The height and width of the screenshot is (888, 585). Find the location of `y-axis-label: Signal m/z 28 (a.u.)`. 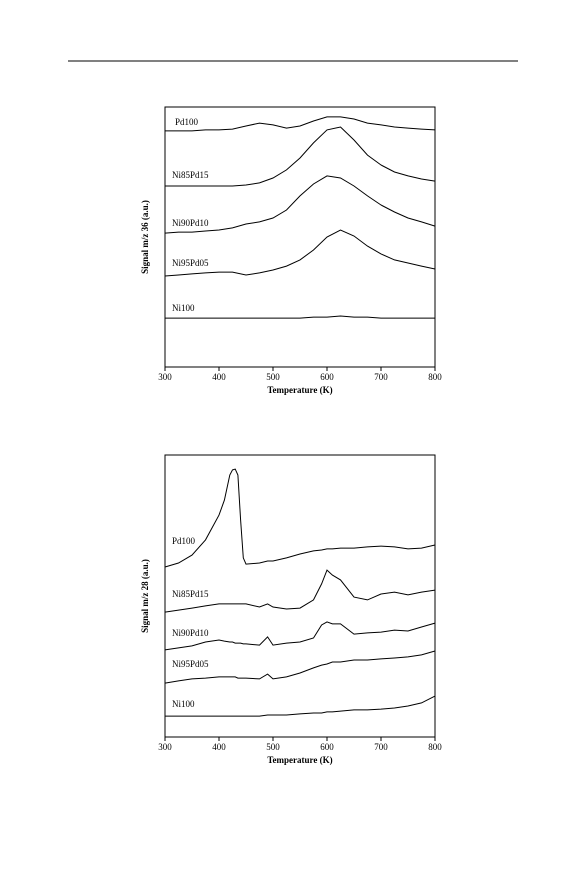

y-axis-label: Signal m/z 28 (a.u.) is located at coordinates (145, 596).